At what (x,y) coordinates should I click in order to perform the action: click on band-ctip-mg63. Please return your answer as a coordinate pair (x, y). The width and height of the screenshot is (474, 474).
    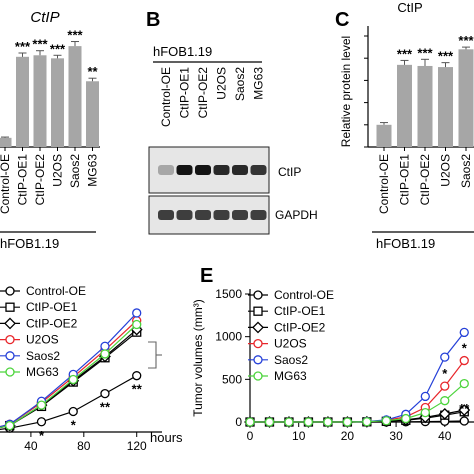
    Looking at the image, I should click on (258, 170).